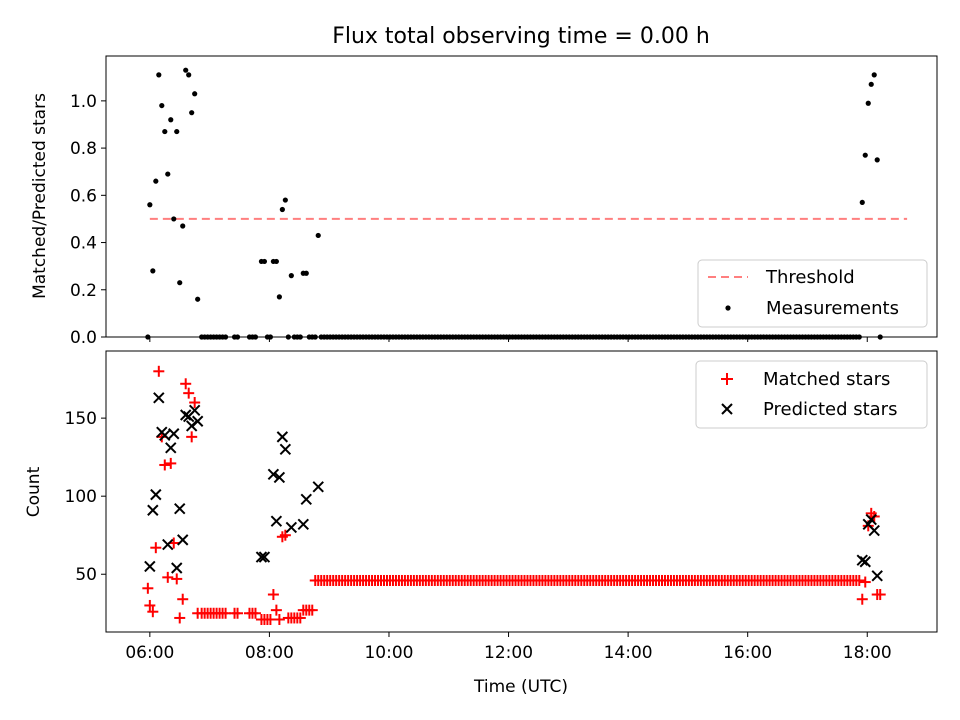  Describe the element at coordinates (86, 575) in the screenshot. I see `count-y-tick-label: 50` at that location.